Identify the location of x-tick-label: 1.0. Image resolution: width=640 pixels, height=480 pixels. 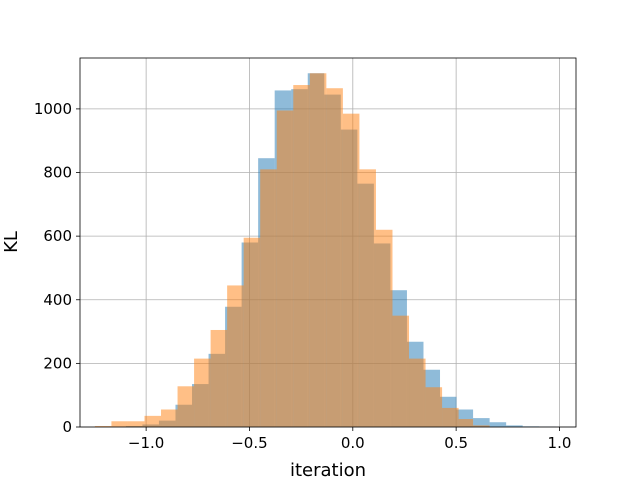
(560, 443).